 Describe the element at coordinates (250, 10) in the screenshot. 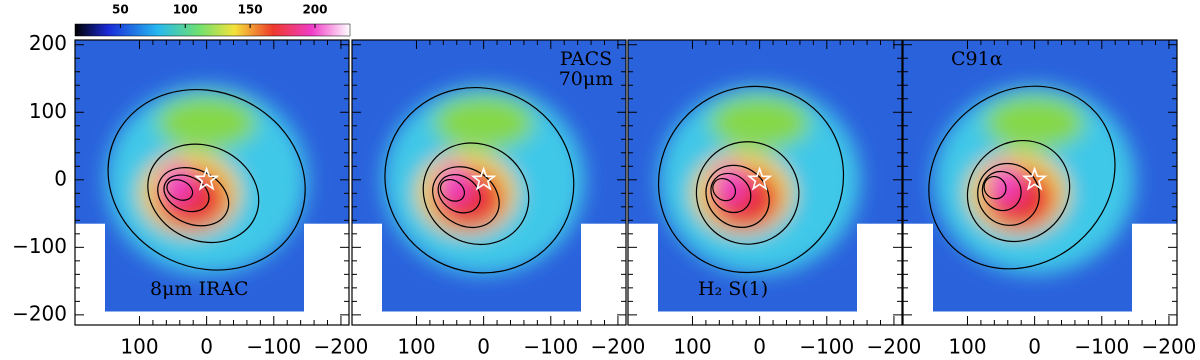

I see `colorbar-tick-label: 150` at that location.